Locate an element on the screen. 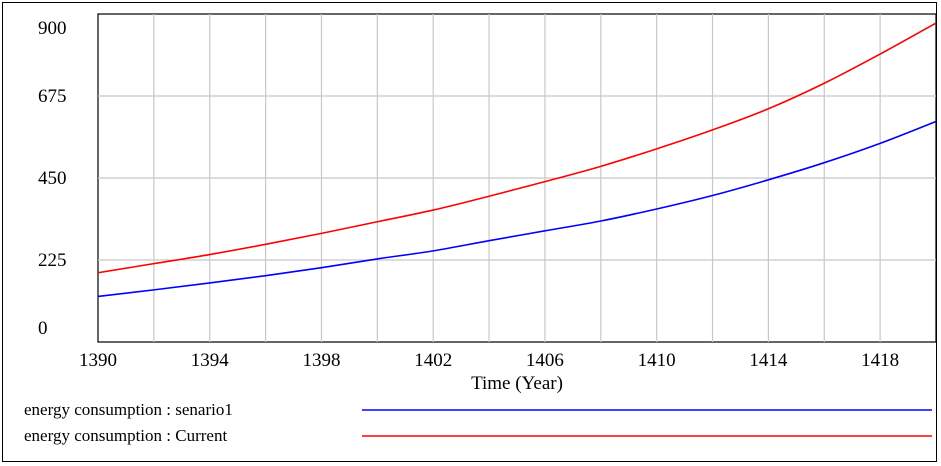  legend-label: energy consumption : Current is located at coordinates (125, 435).